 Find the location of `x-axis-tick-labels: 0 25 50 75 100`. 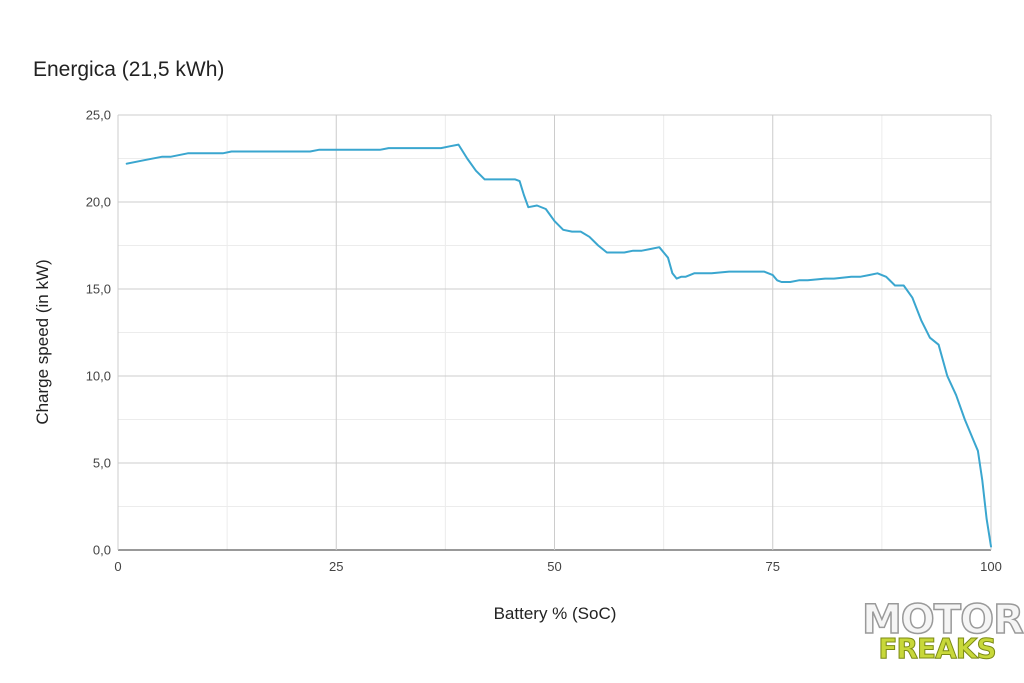

x-axis-tick-labels: 0 25 50 75 100 is located at coordinates (557, 566).